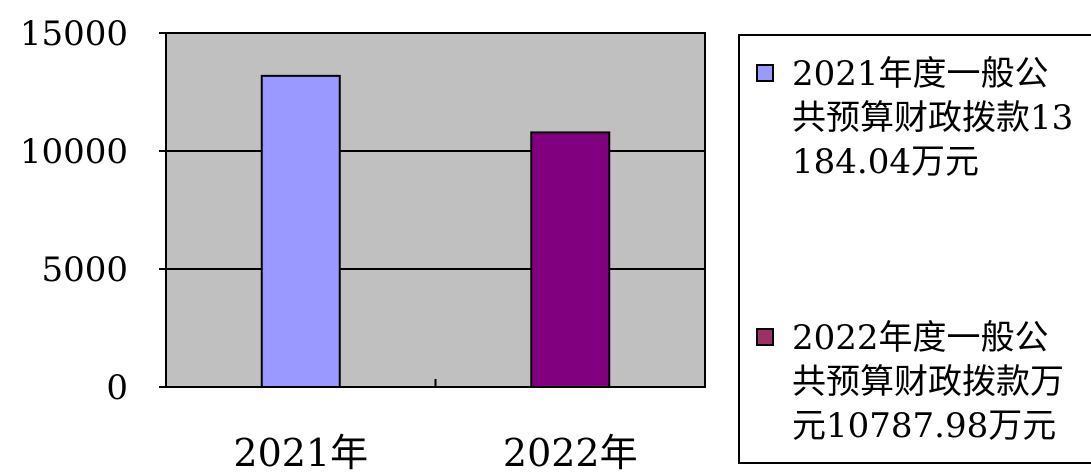 This screenshot has width=1091, height=472. Describe the element at coordinates (570, 451) in the screenshot. I see `x-tick-label: 2022年` at that location.